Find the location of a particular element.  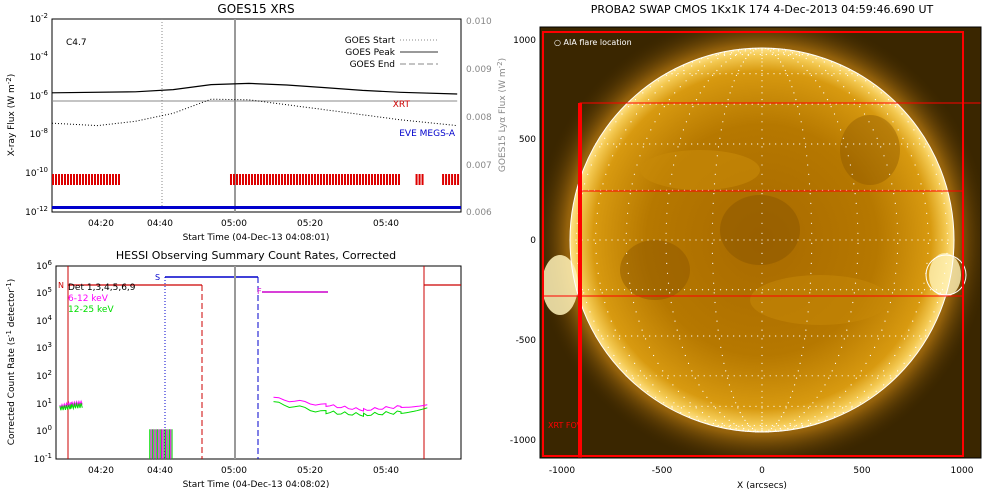

goes-ytick: 10-12 is located at coordinates (36, 211).